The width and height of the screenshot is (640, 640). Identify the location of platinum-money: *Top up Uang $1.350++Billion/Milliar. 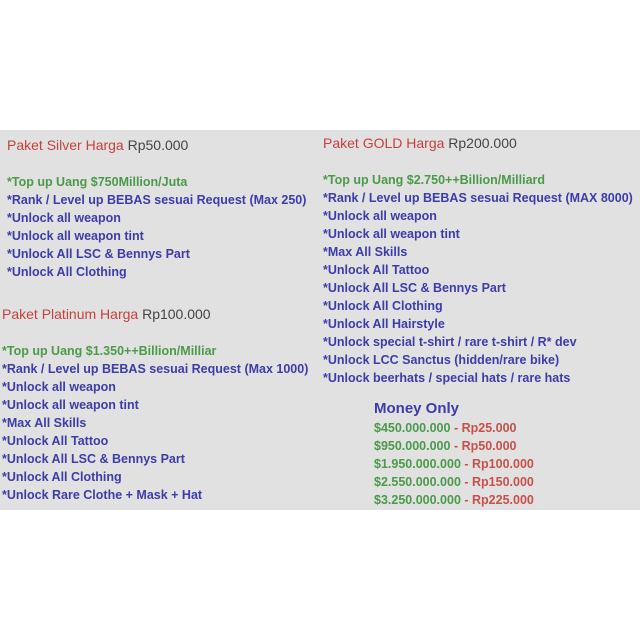
(109, 351).